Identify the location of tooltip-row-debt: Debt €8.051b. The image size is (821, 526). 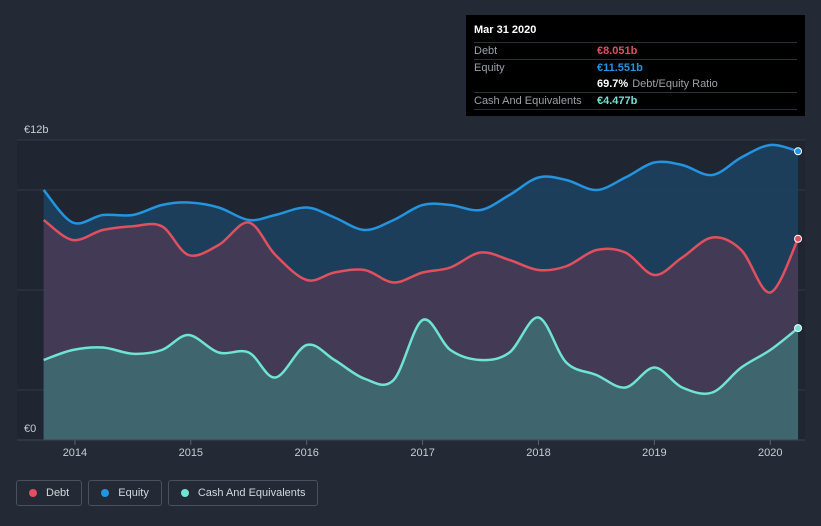
(635, 50).